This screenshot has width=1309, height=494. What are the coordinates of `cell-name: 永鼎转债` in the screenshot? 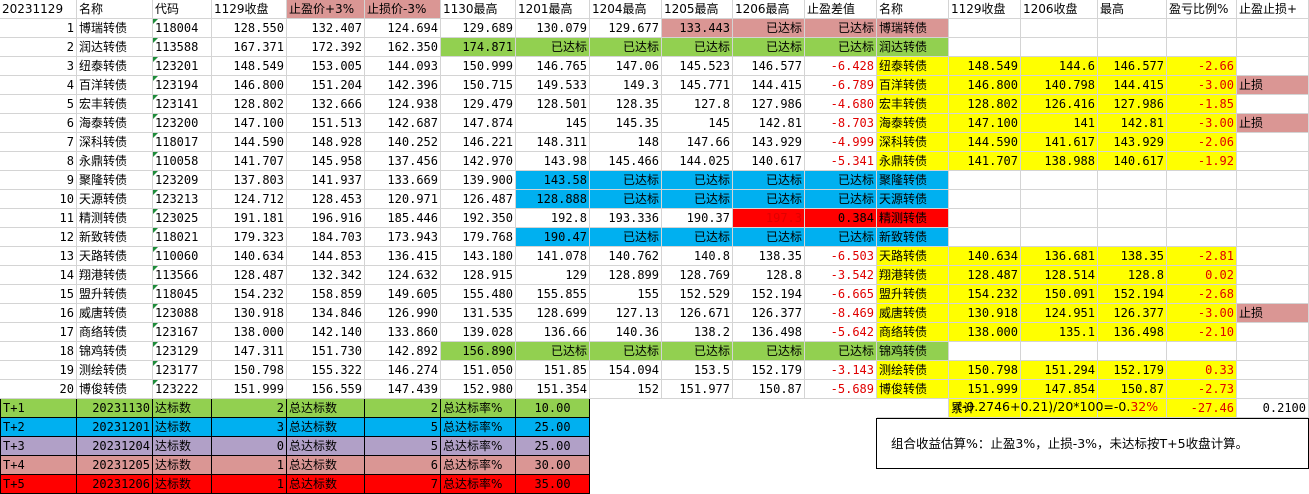 It's located at (115, 161).